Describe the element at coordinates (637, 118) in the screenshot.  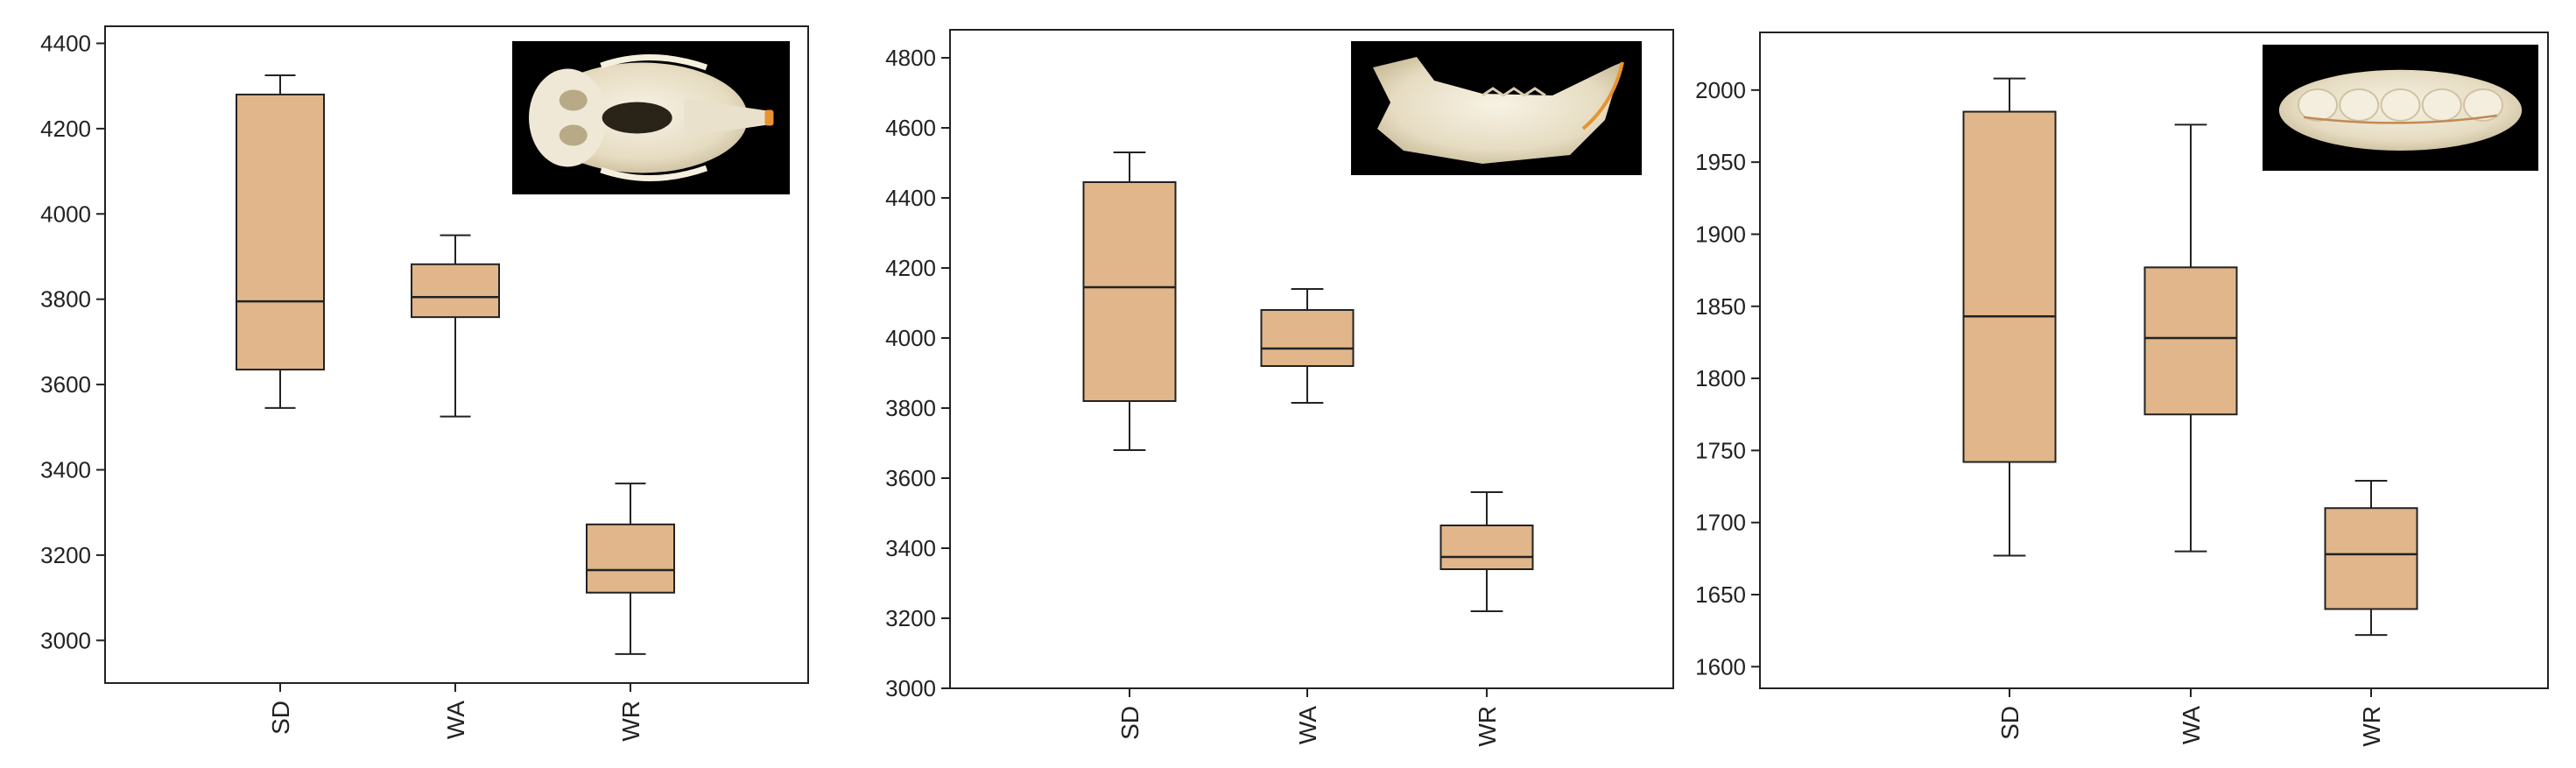
I see `skull-palate-opening` at that location.